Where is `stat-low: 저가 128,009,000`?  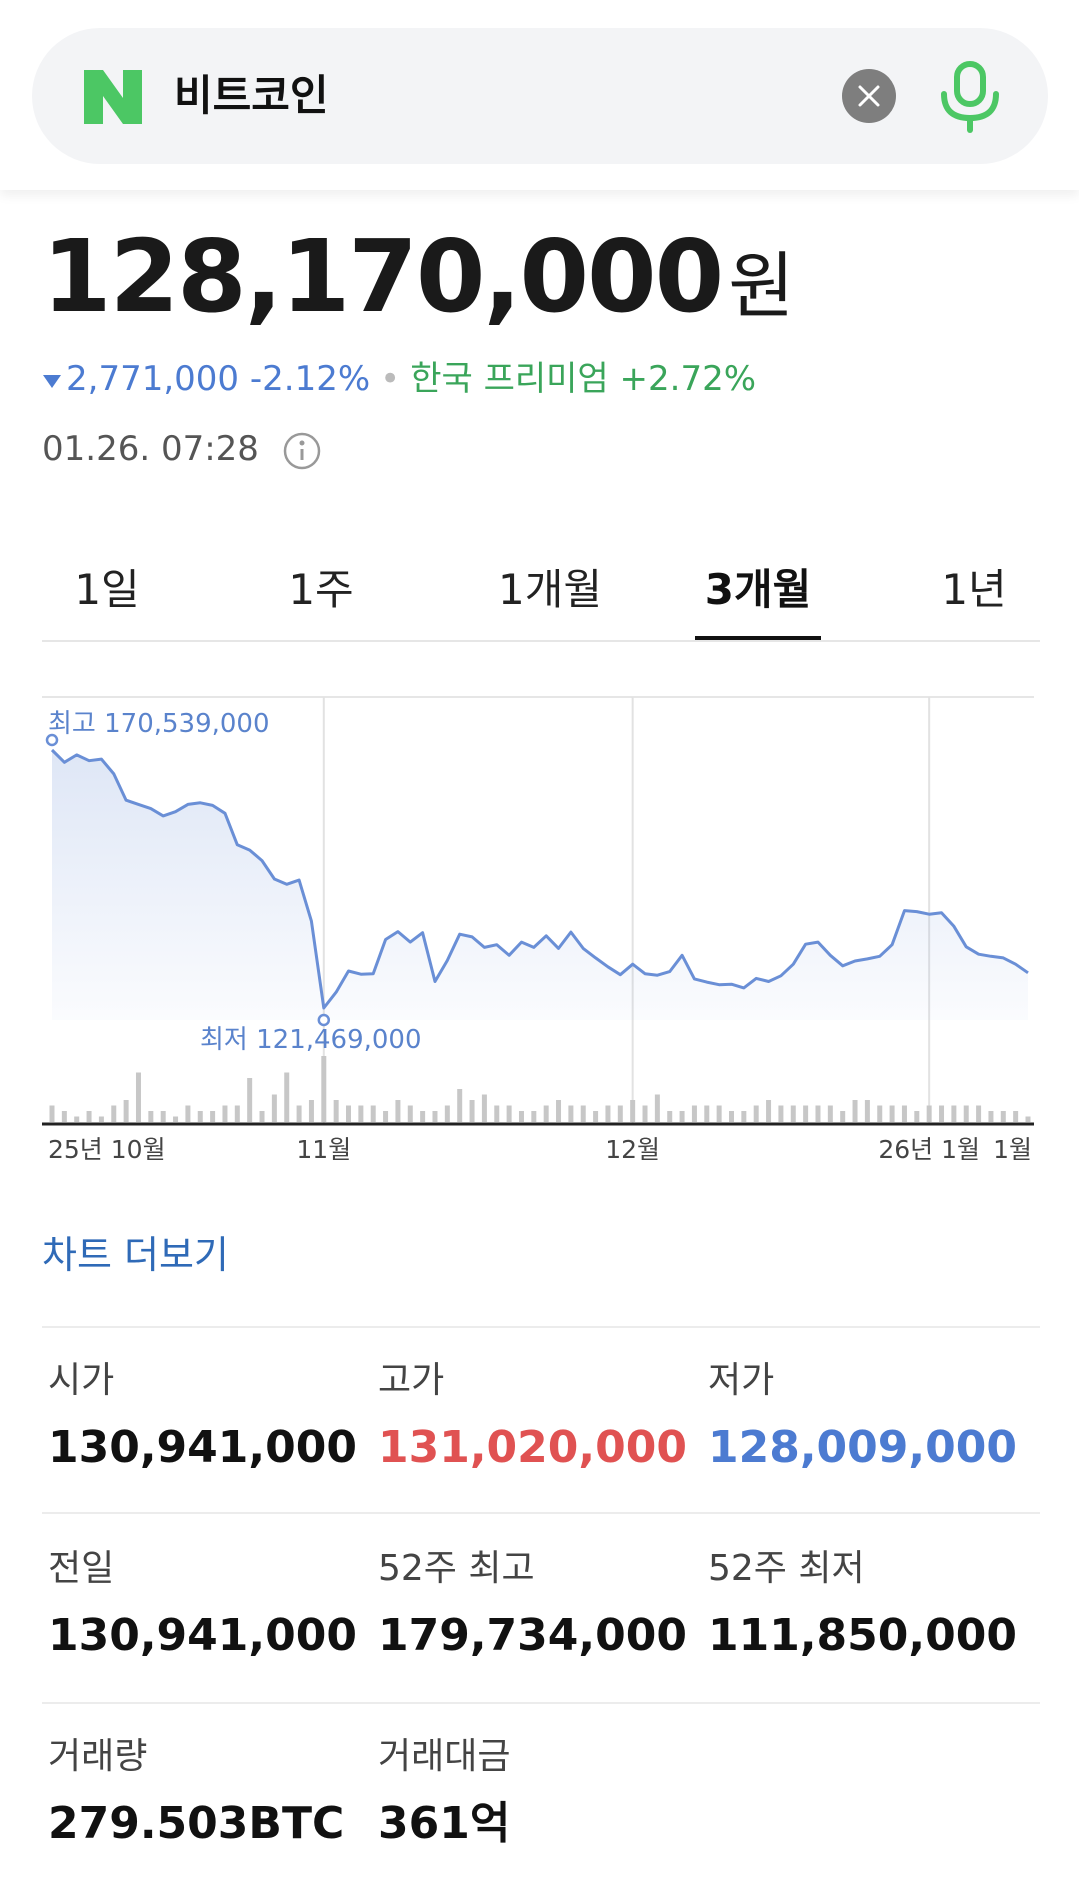
stat-low: 저가 128,009,000 is located at coordinates (868, 1417).